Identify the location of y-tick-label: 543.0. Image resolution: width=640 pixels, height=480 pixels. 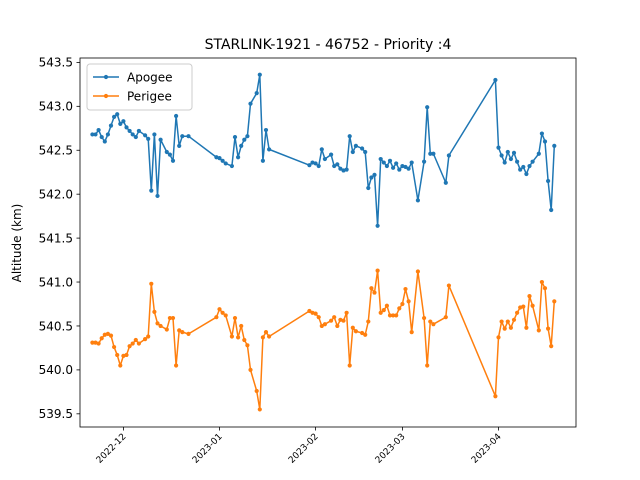
(56, 107).